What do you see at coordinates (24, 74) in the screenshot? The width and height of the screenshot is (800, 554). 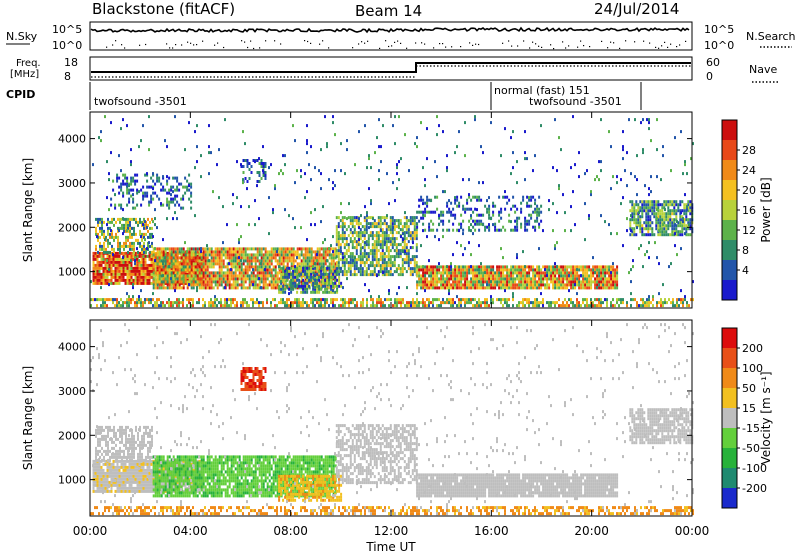 I see `freq-label-bottom: [MHz]` at bounding box center [24, 74].